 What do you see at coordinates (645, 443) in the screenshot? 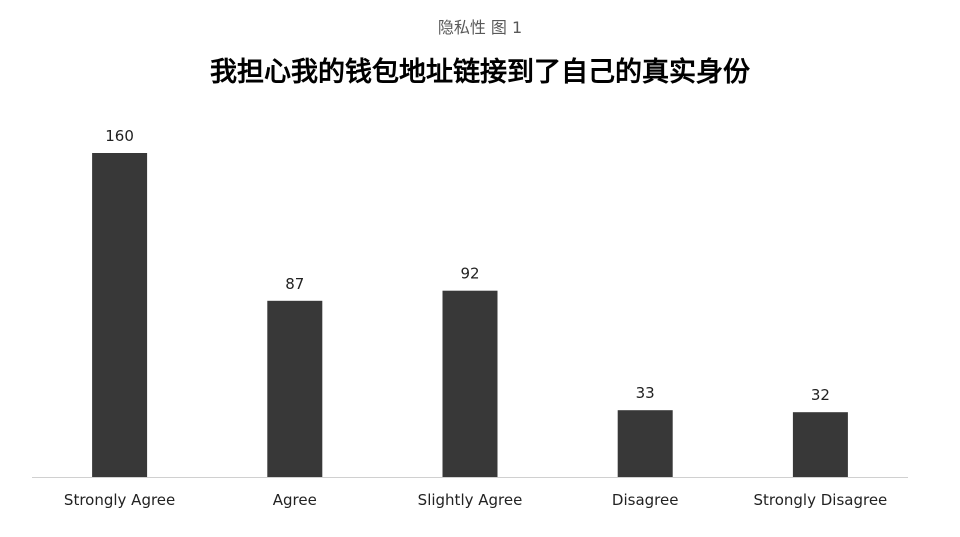
I see `bar-disagree` at bounding box center [645, 443].